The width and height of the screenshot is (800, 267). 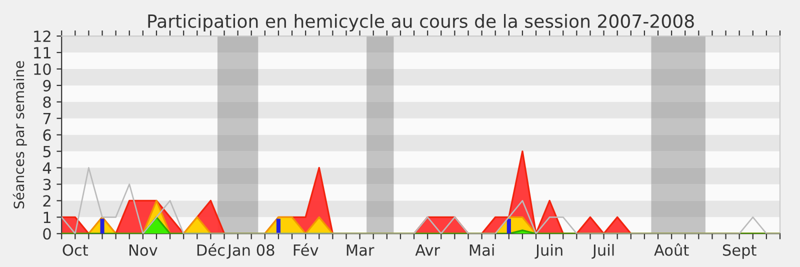 What do you see at coordinates (427, 250) in the screenshot?
I see `x-tick-label: Avr` at bounding box center [427, 250].